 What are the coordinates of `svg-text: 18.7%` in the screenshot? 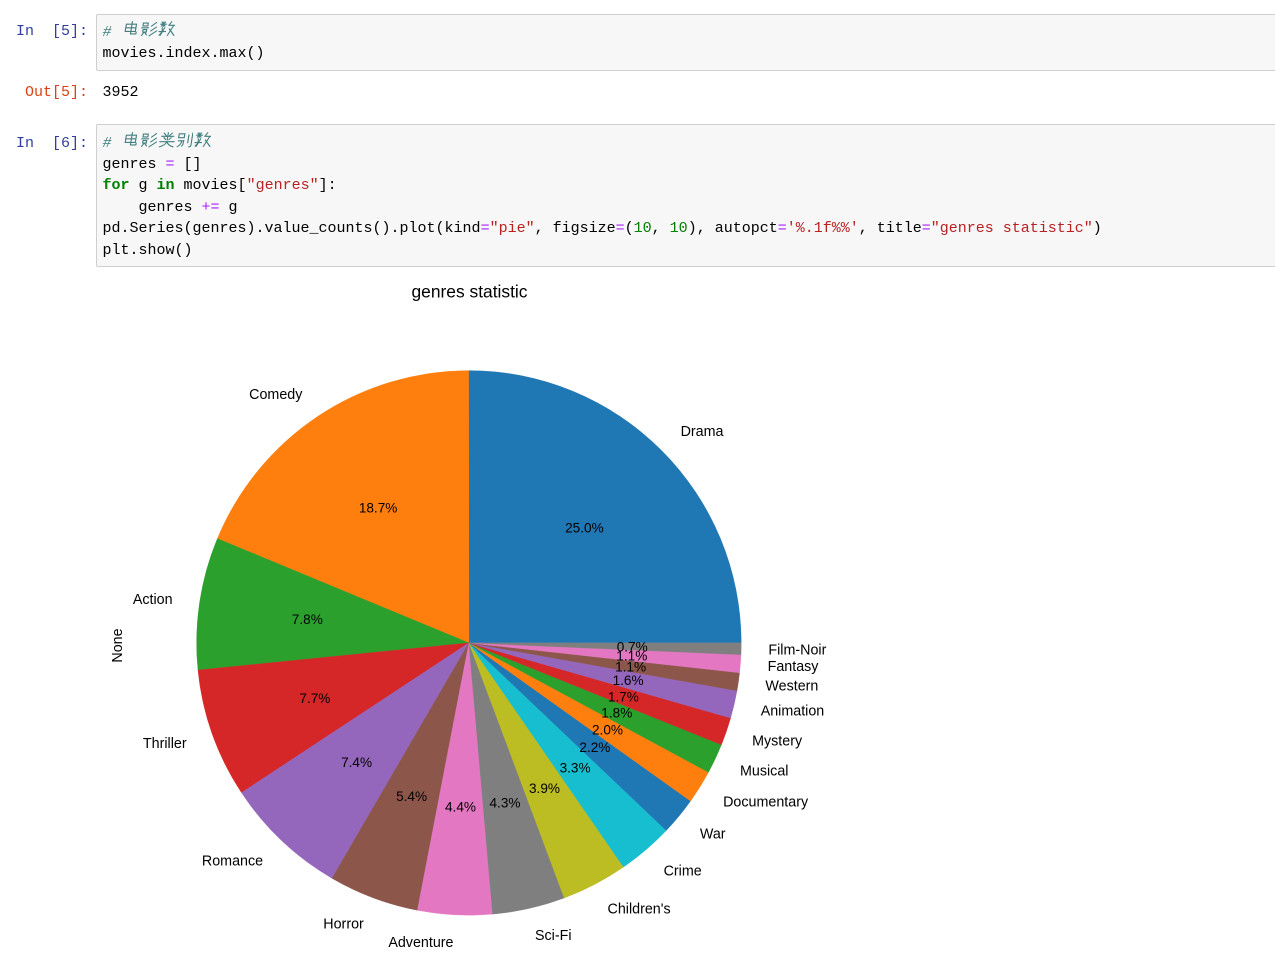 It's located at (378, 507).